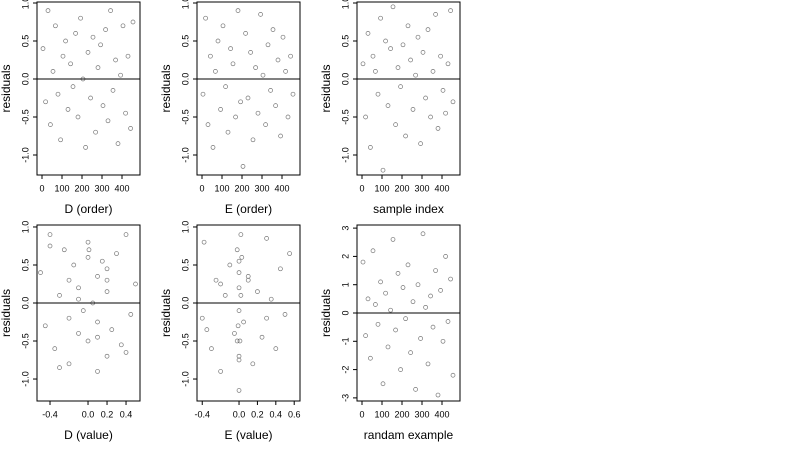 Image resolution: width=800 pixels, height=450 pixels. Describe the element at coordinates (345, 256) in the screenshot. I see `y-tick-label: 2` at that location.